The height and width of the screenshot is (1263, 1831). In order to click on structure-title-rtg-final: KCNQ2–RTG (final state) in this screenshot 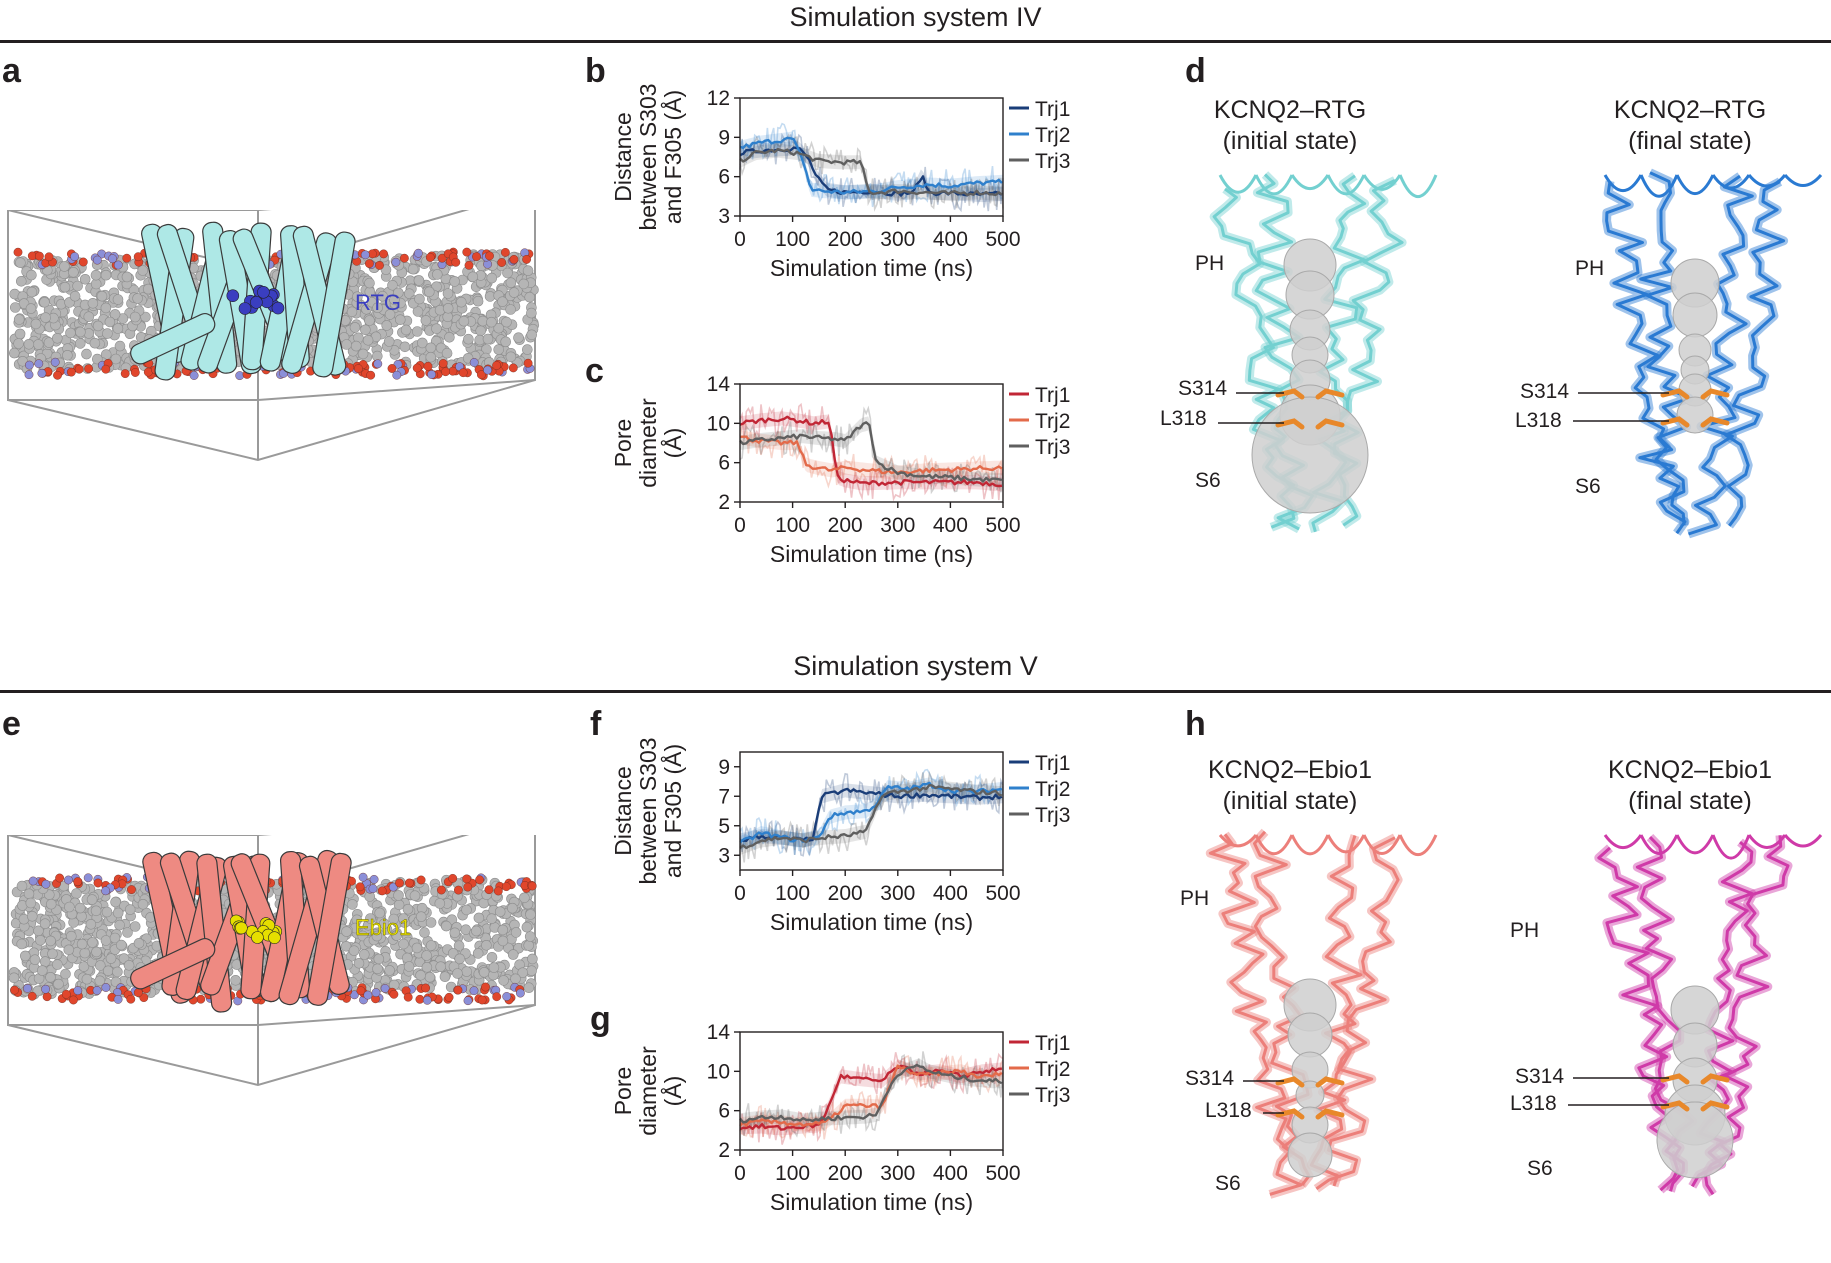, I will do `click(1690, 126)`.